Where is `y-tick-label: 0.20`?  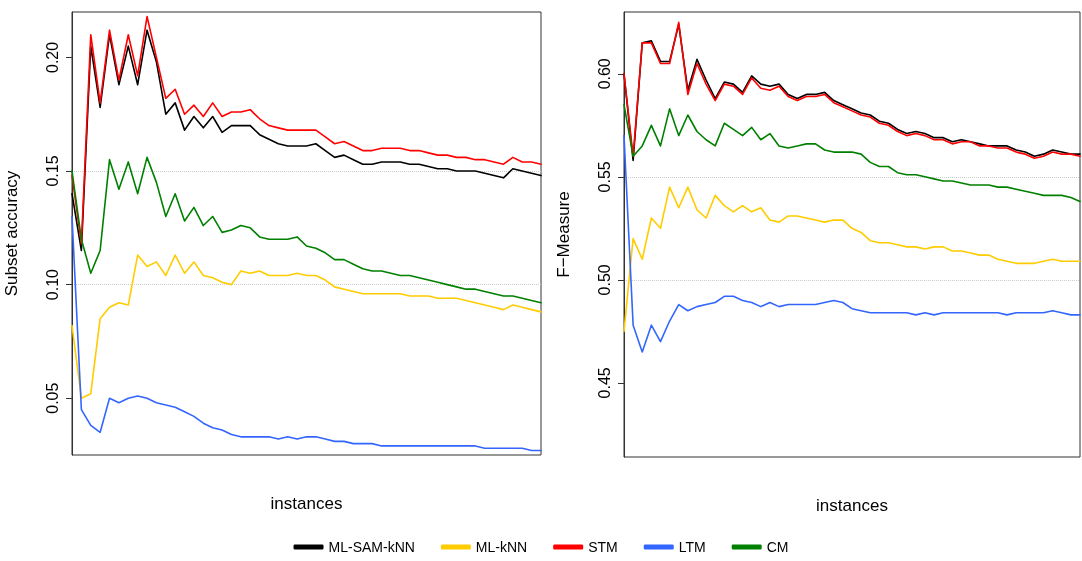 y-tick-label: 0.20 is located at coordinates (52, 57).